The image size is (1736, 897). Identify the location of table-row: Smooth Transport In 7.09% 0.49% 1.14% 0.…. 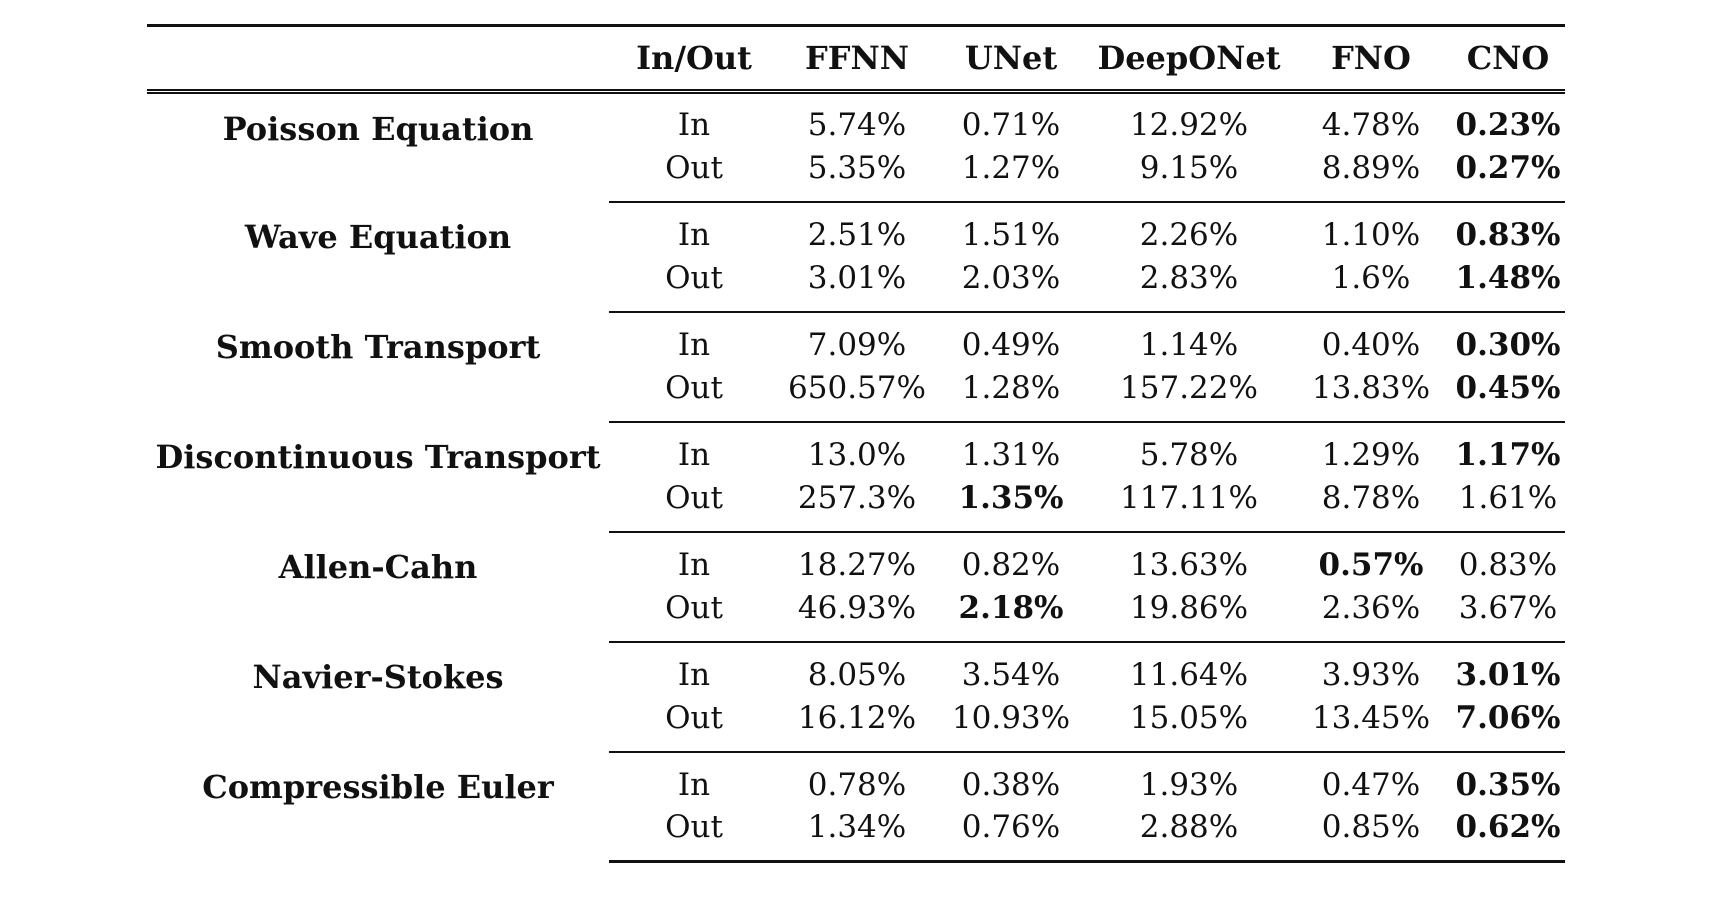
(856, 339).